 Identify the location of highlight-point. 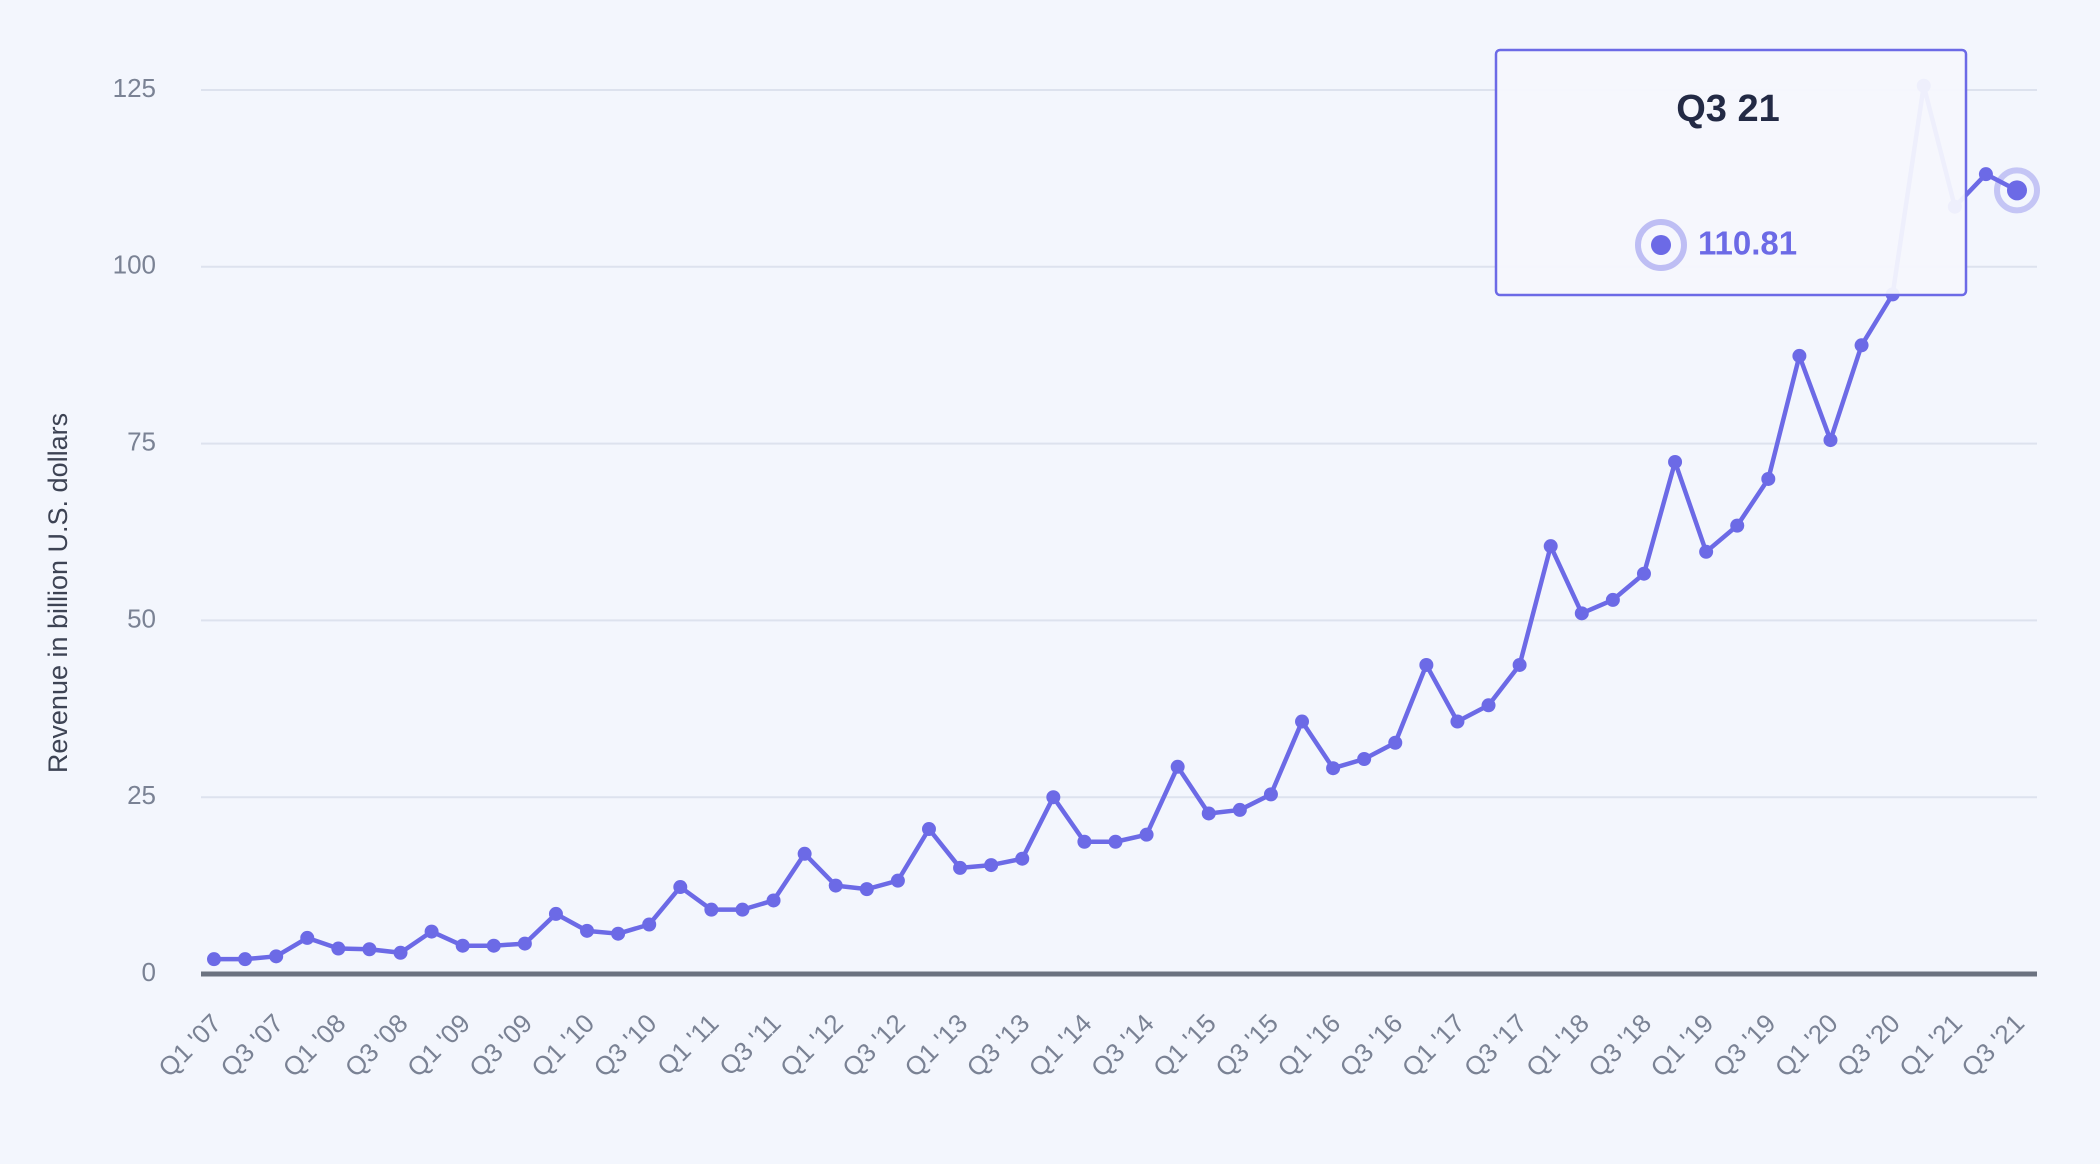
(2017, 190).